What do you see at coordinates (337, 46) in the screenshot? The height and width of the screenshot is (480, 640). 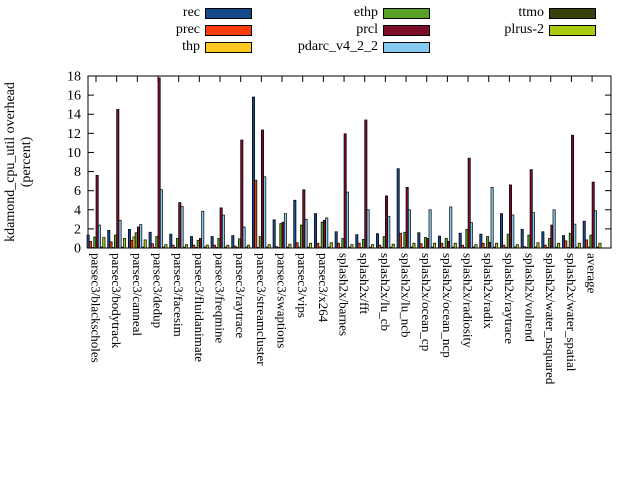 I see `legend-label: pdarc_v4_2_2` at bounding box center [337, 46].